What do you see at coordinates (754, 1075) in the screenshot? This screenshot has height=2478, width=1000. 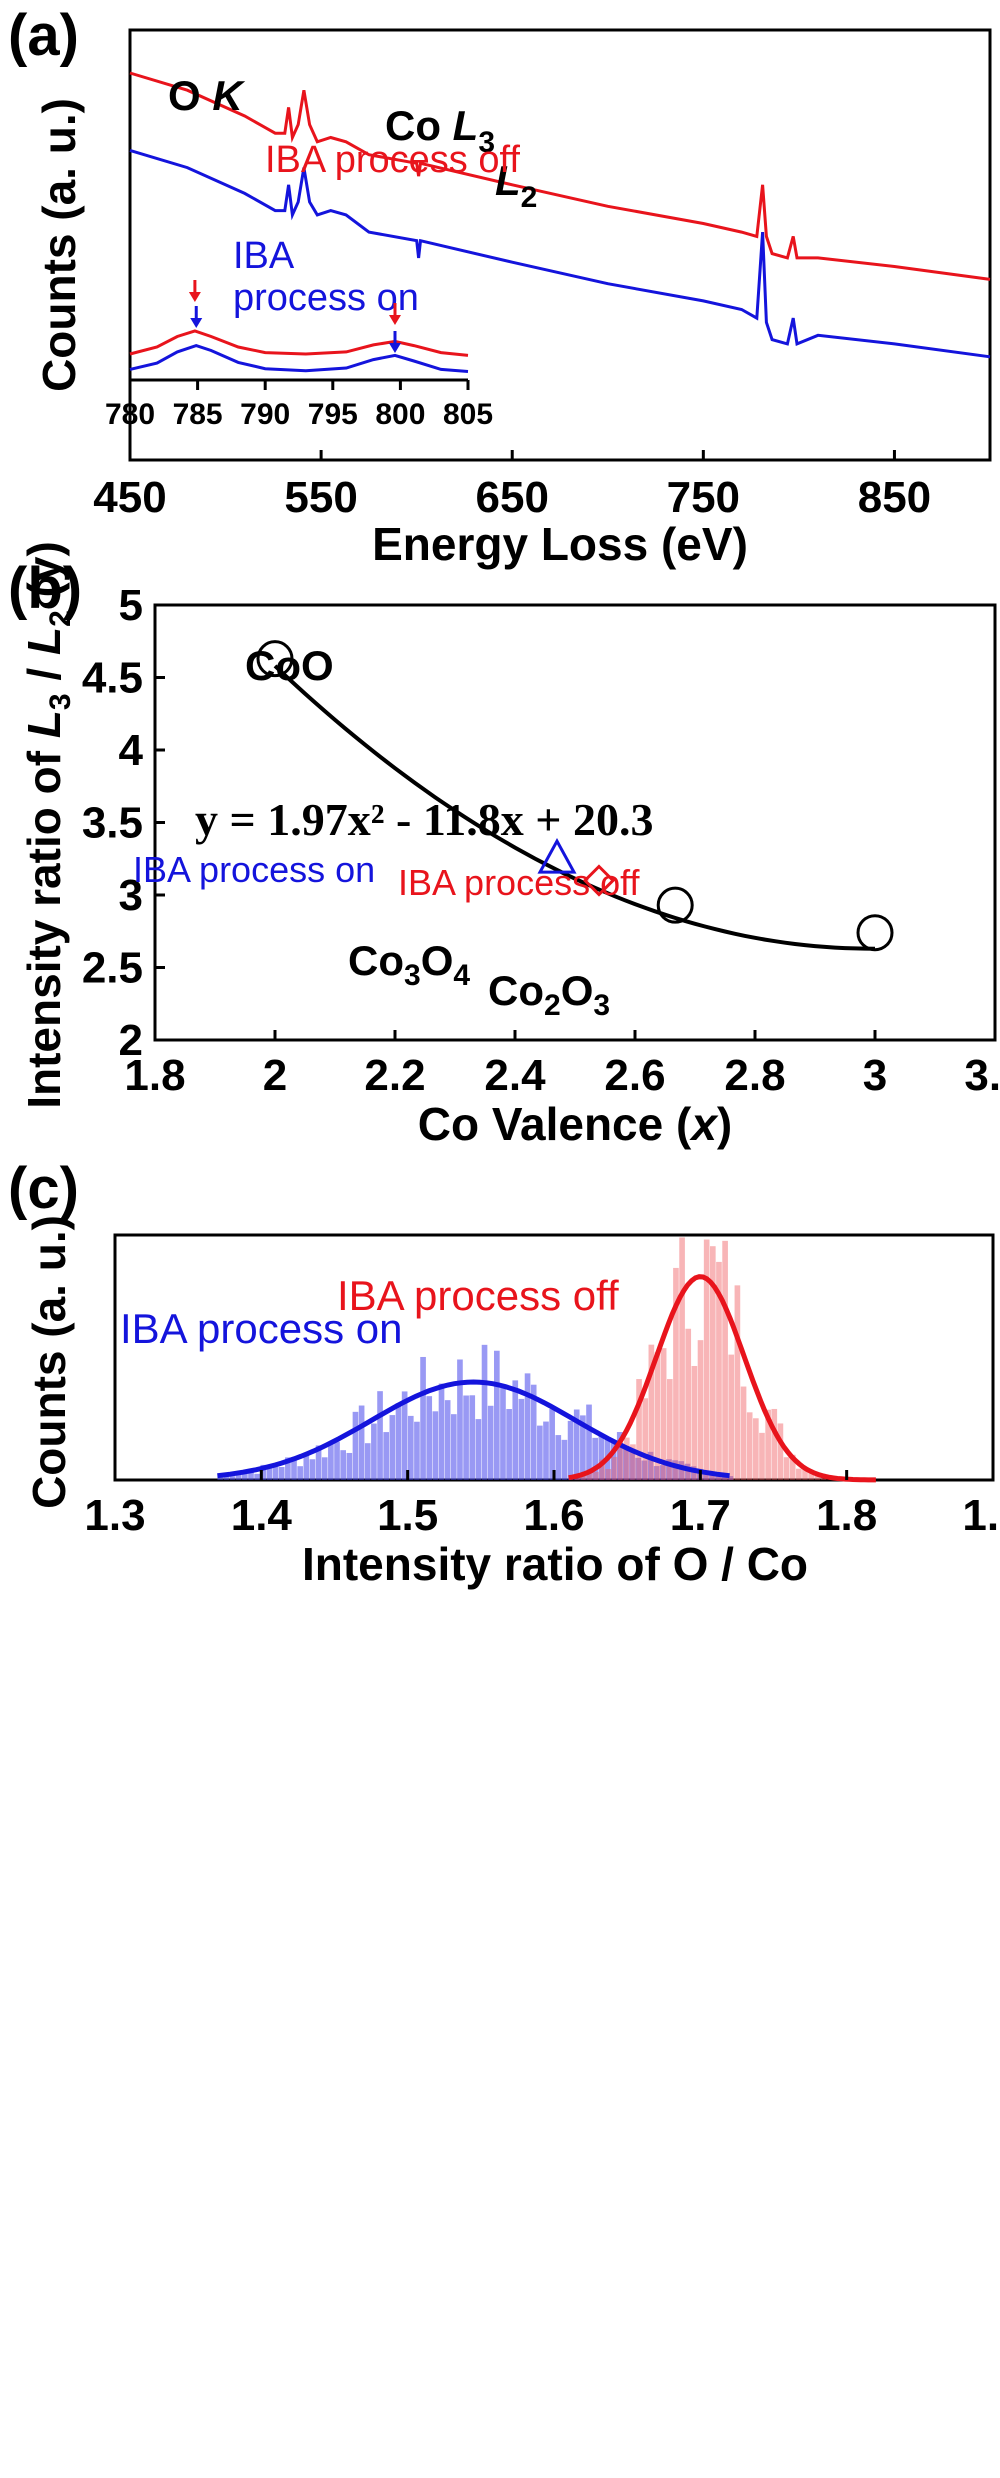 I see `x-tick-label-b: 2.8` at bounding box center [754, 1075].